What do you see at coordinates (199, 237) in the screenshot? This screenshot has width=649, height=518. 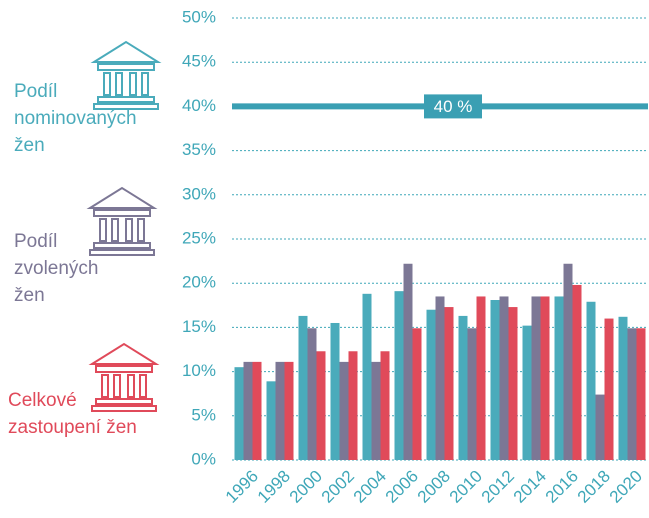 I see `y-tick-label: 25%` at bounding box center [199, 237].